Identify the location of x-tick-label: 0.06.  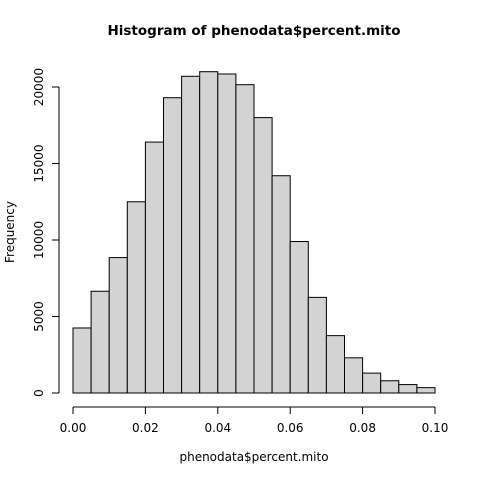
(290, 428).